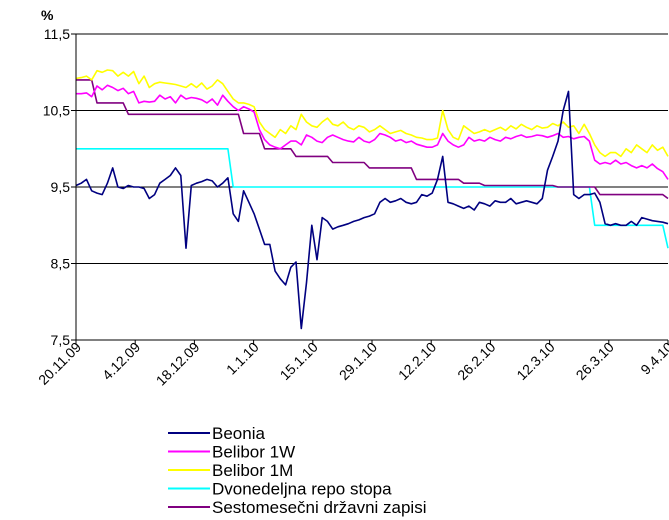 The height and width of the screenshot is (520, 669). What do you see at coordinates (61, 264) in the screenshot?
I see `y-tick-label: 8,5` at bounding box center [61, 264].